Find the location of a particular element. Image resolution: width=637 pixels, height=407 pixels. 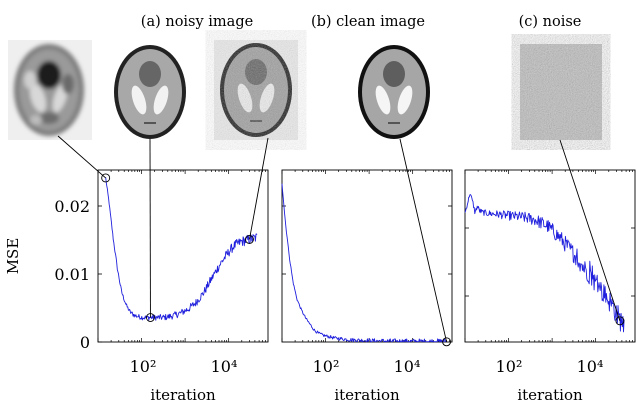

x-tick-label-c-2: 10⁴ is located at coordinates (590, 366).